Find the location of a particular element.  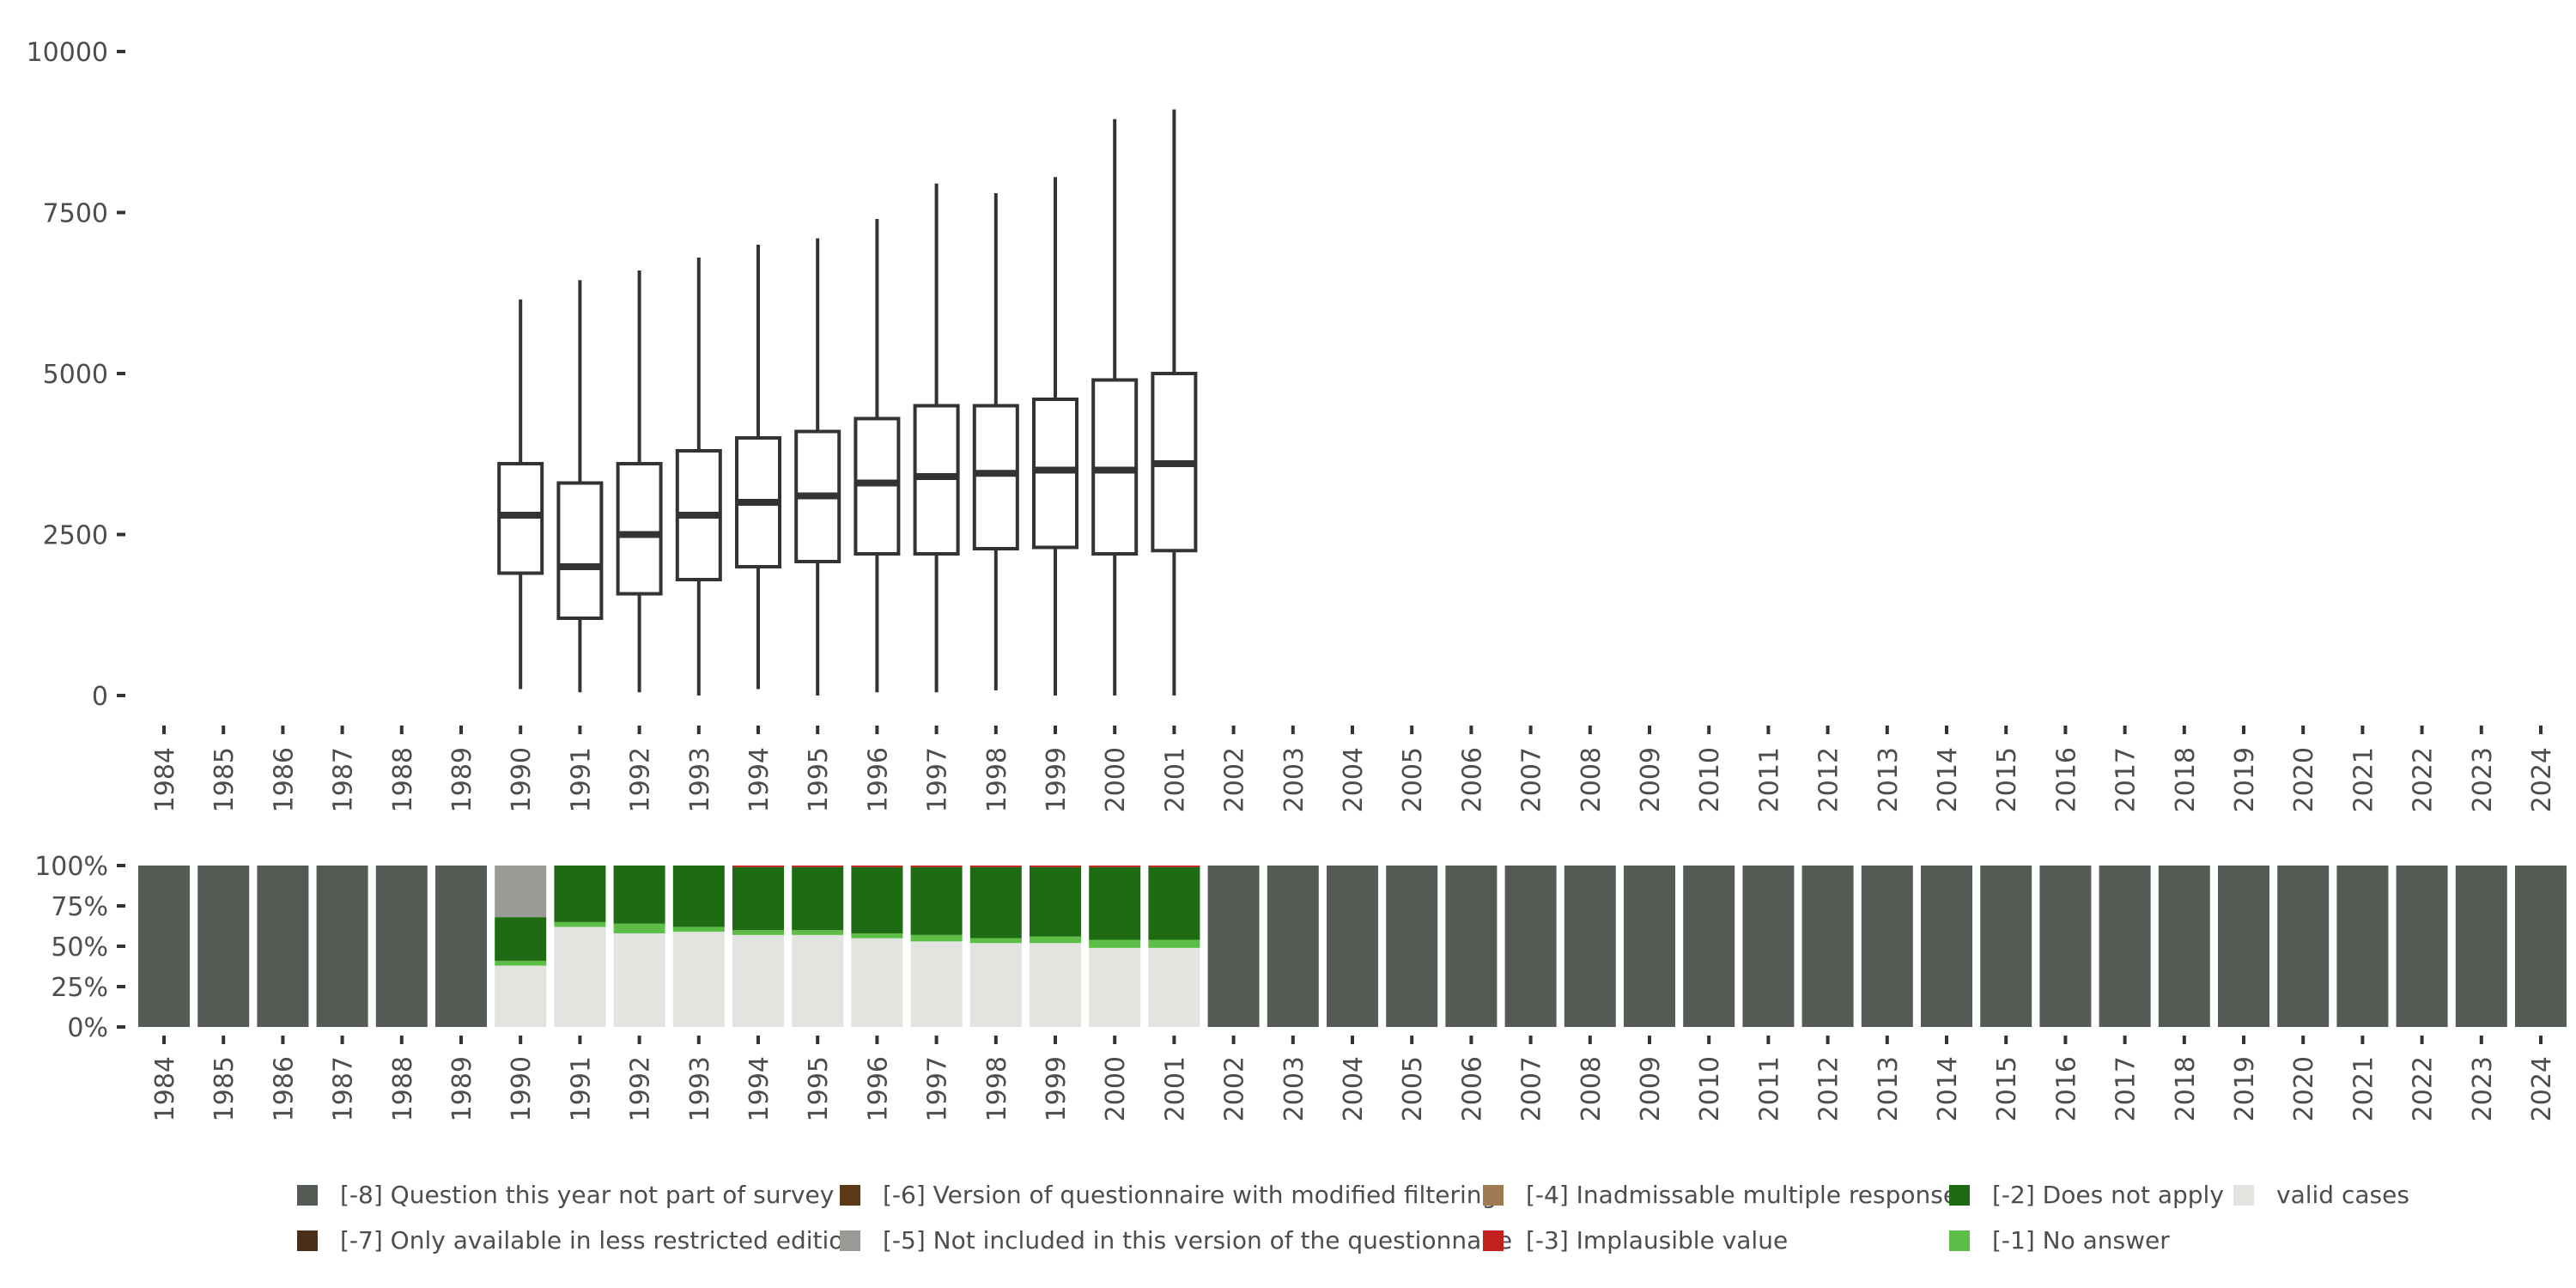

bar-segment-m8-1987 is located at coordinates (342, 947).